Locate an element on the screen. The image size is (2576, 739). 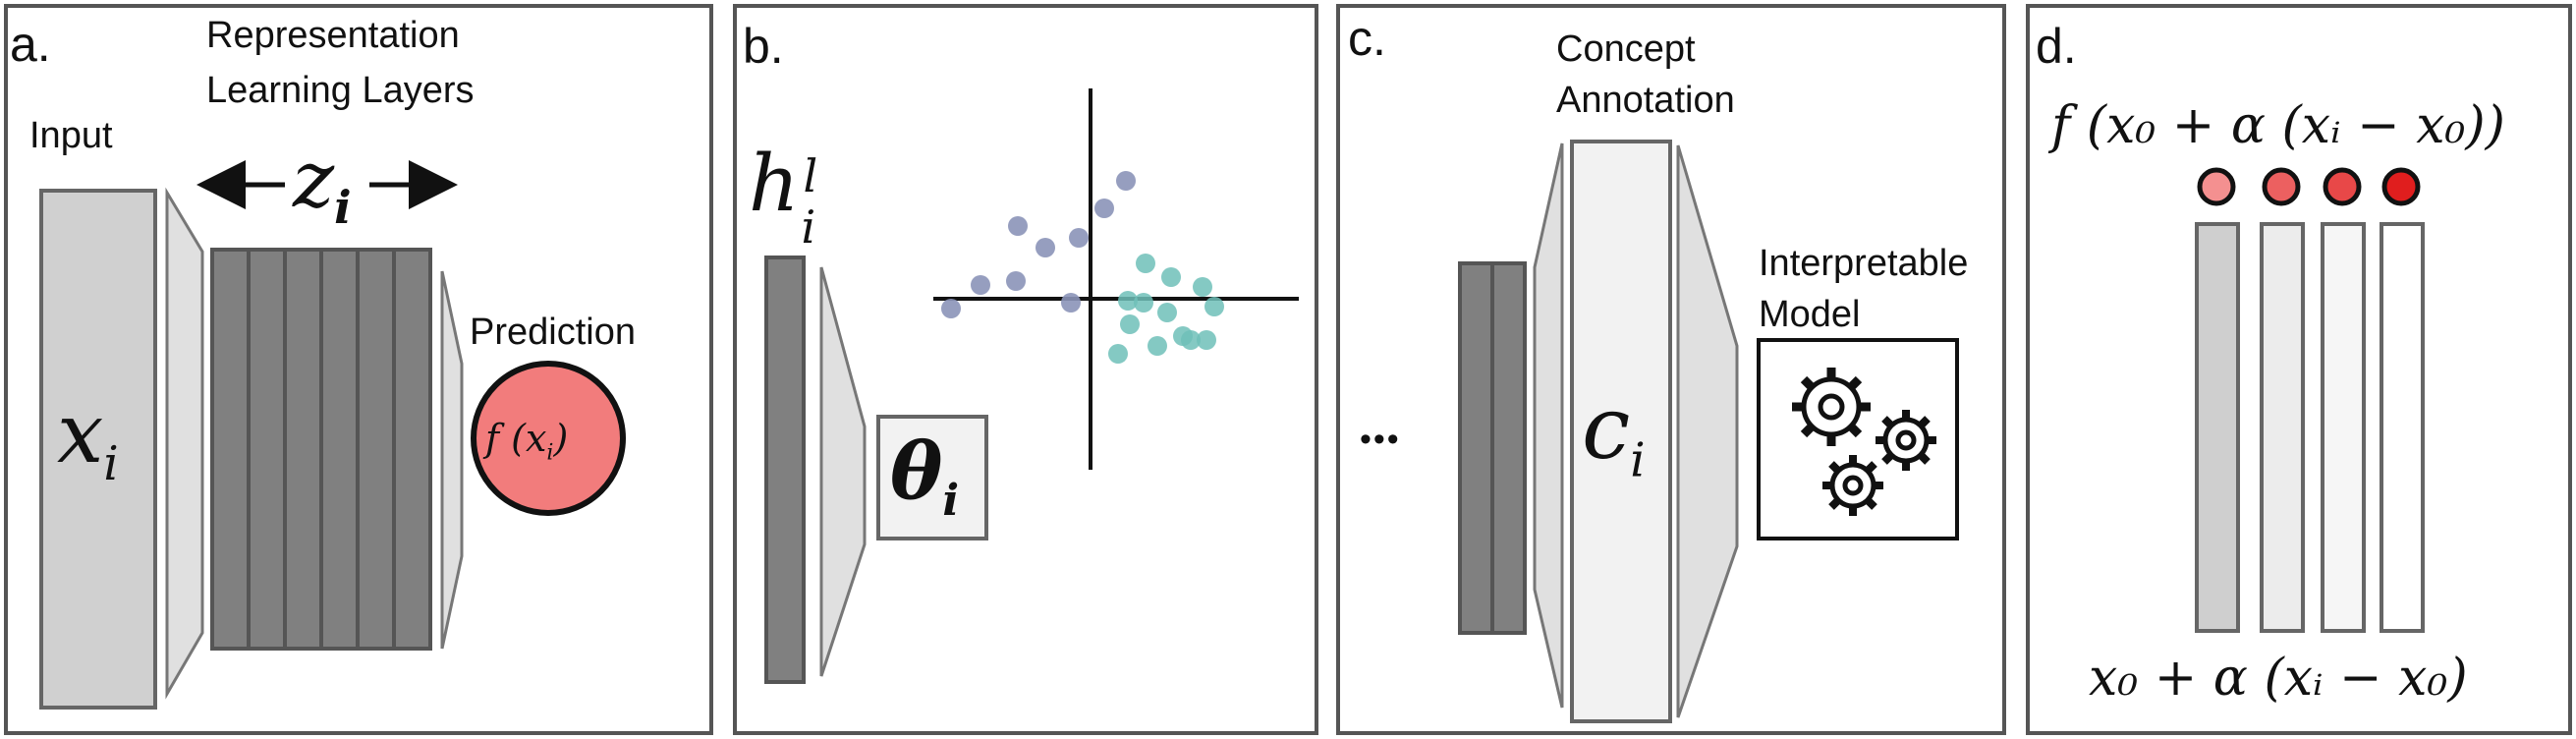
h-letter: h is located at coordinates (774, 184).